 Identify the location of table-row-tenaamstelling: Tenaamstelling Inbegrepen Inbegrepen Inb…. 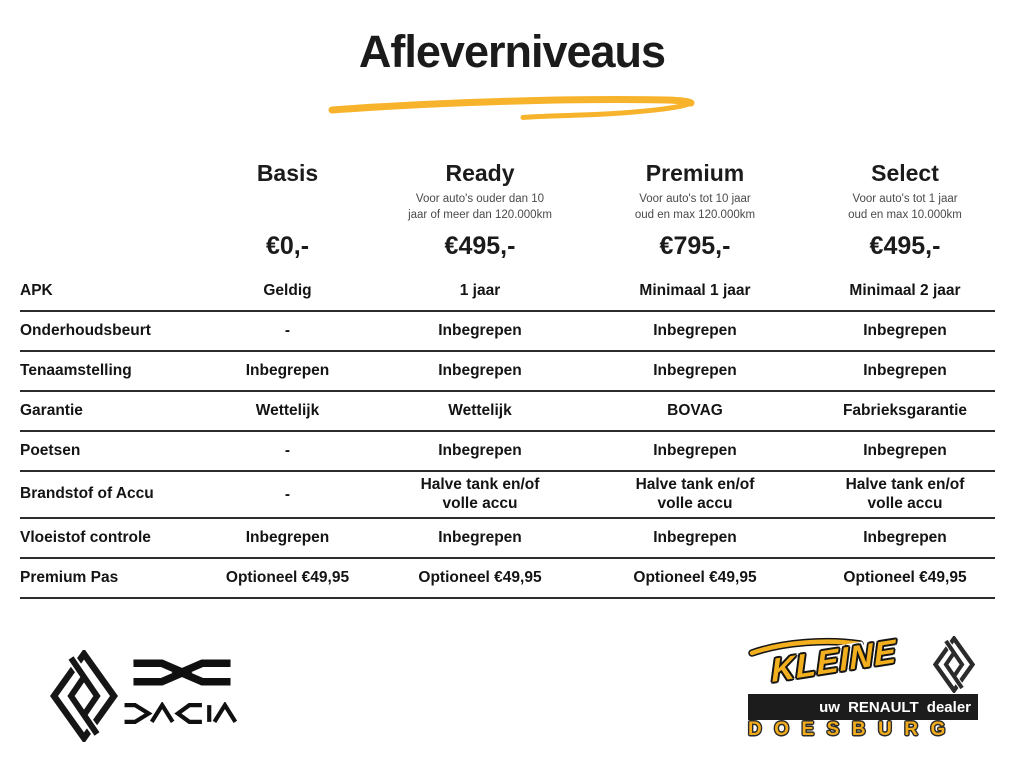
(507, 372).